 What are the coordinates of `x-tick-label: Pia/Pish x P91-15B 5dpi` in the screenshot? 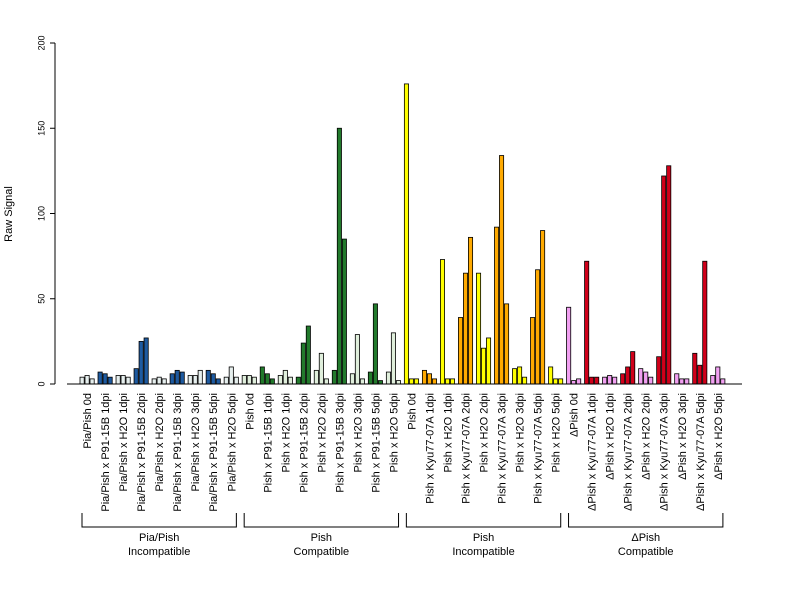 It's located at (214, 452).